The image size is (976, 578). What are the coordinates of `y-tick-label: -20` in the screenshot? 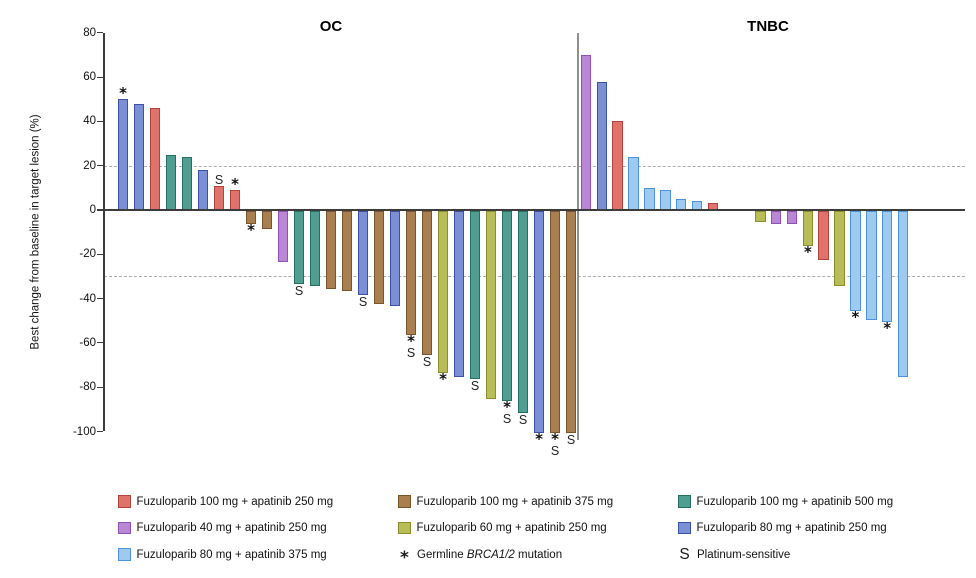 It's located at (87, 254).